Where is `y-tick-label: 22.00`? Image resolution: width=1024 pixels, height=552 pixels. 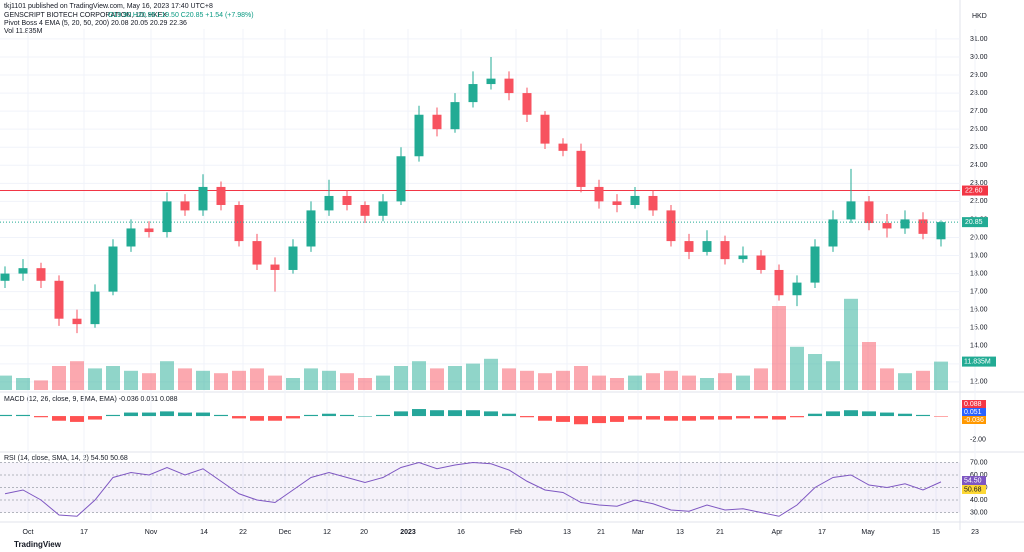
y-tick-label: 22.00 is located at coordinates (979, 201).